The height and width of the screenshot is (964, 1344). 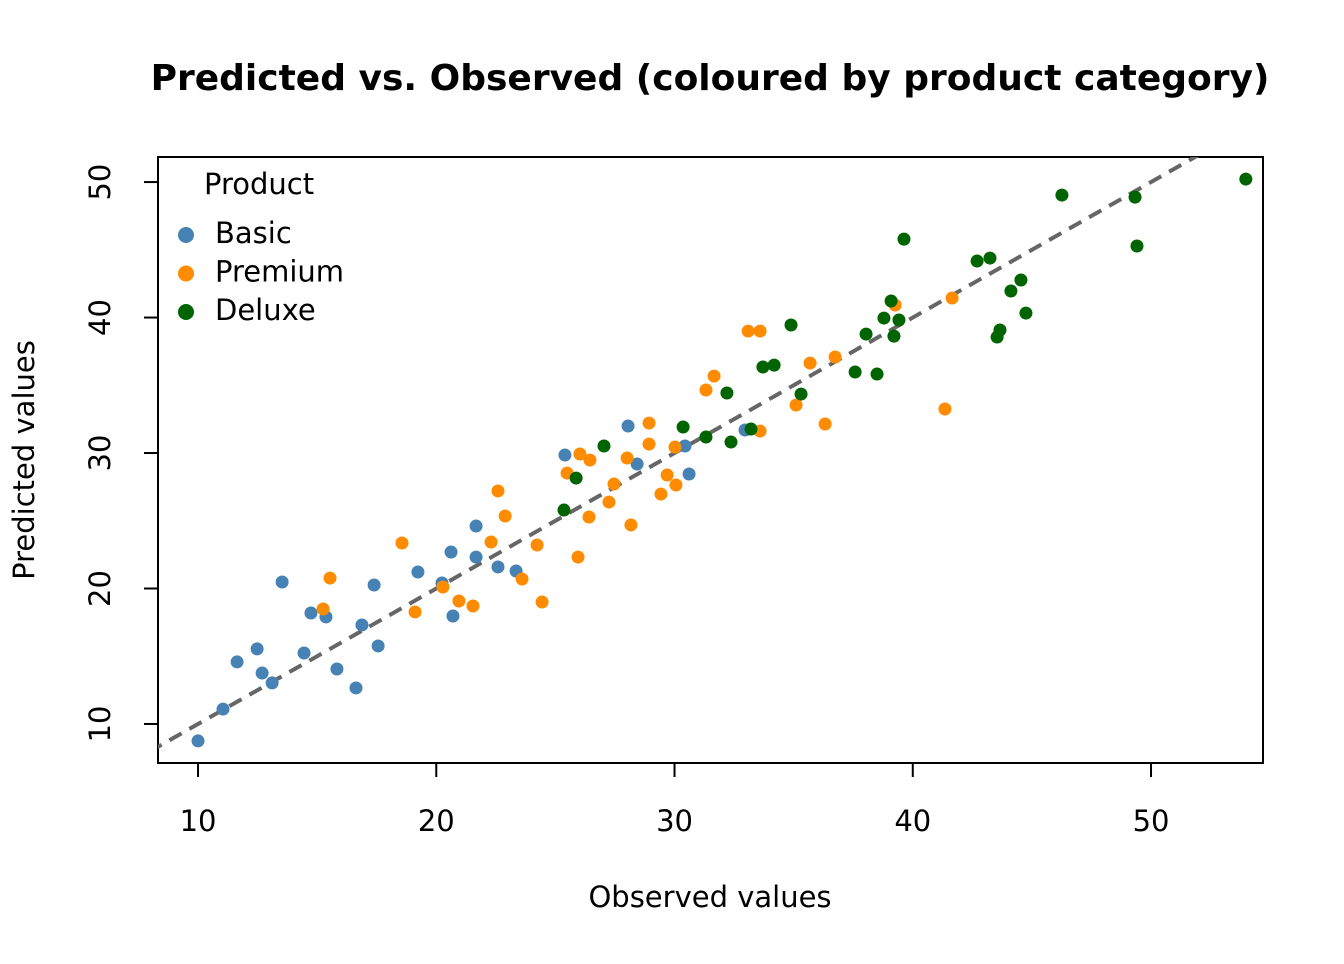 What do you see at coordinates (259, 184) in the screenshot?
I see `legend-title: Product` at bounding box center [259, 184].